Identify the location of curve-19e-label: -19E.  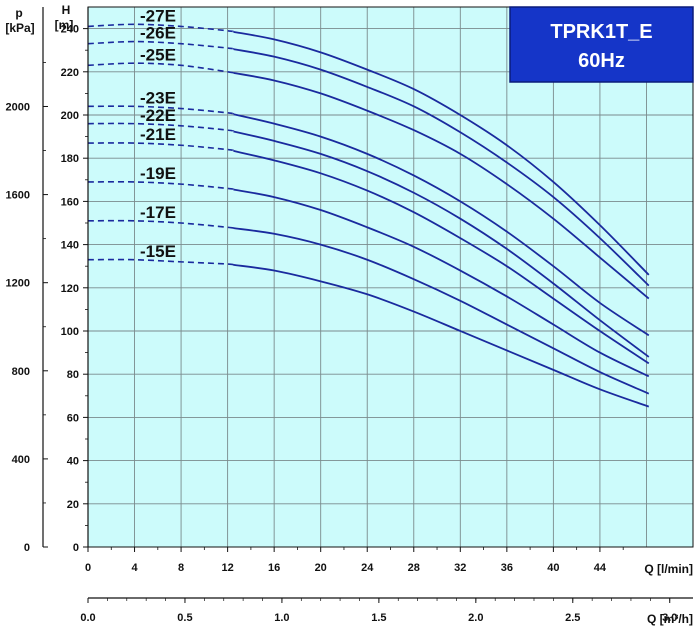
(158, 173).